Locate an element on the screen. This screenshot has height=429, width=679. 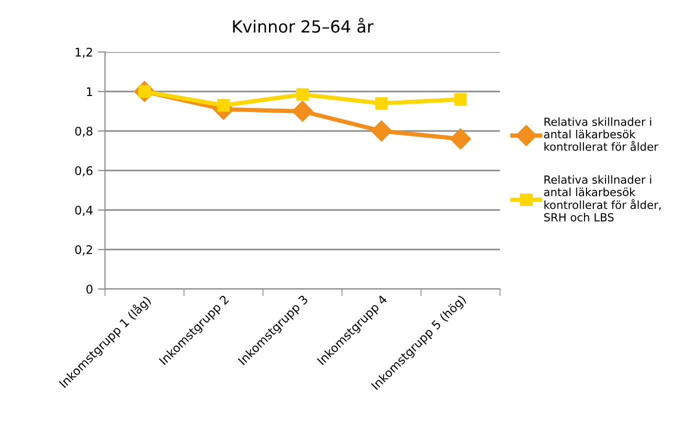
y-tick-label: 0 is located at coordinates (89, 289).